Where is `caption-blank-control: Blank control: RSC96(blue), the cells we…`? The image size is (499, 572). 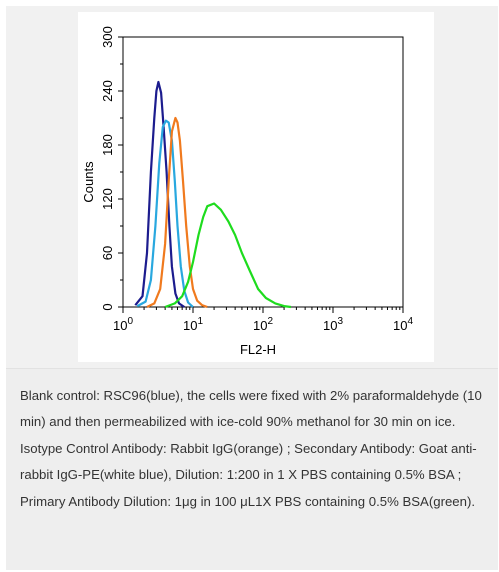
caption-blank-control: Blank control: RSC96(blue), the cells we… is located at coordinates (251, 409).